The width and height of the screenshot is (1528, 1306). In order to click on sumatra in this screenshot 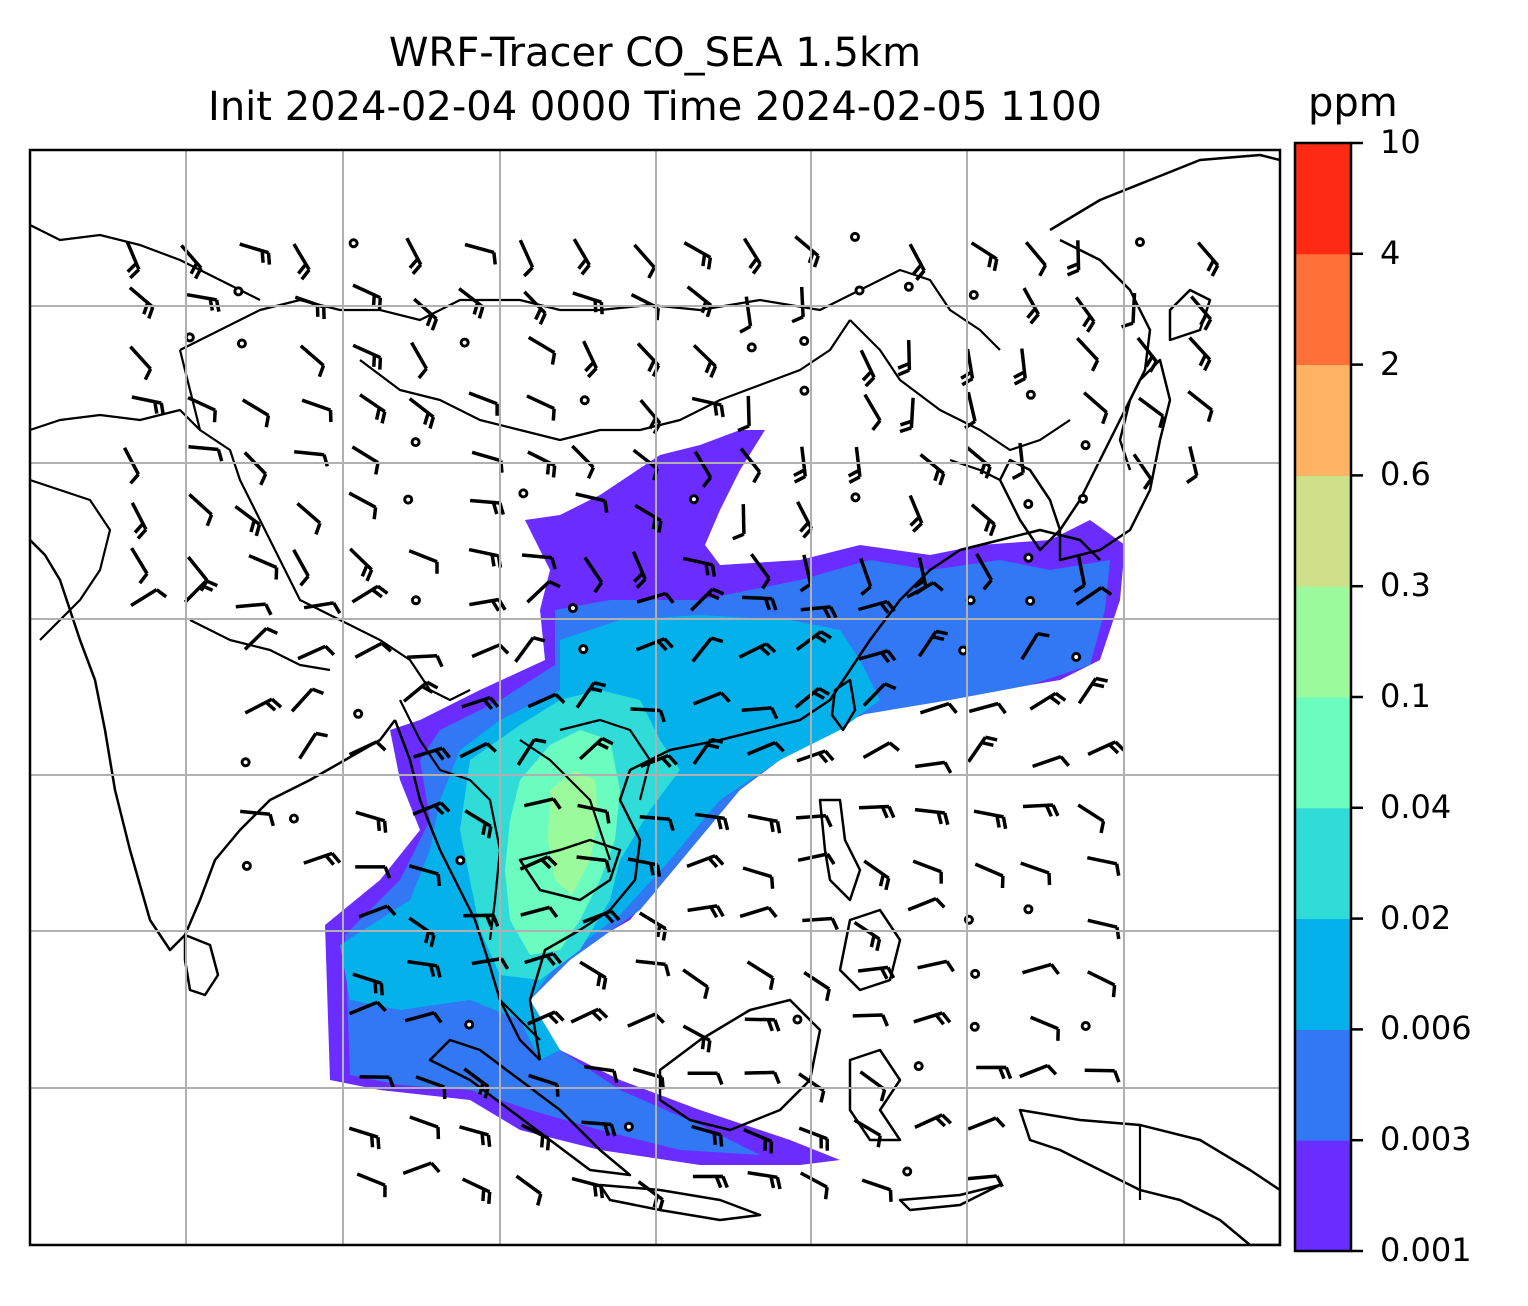, I will do `click(530, 1107)`.